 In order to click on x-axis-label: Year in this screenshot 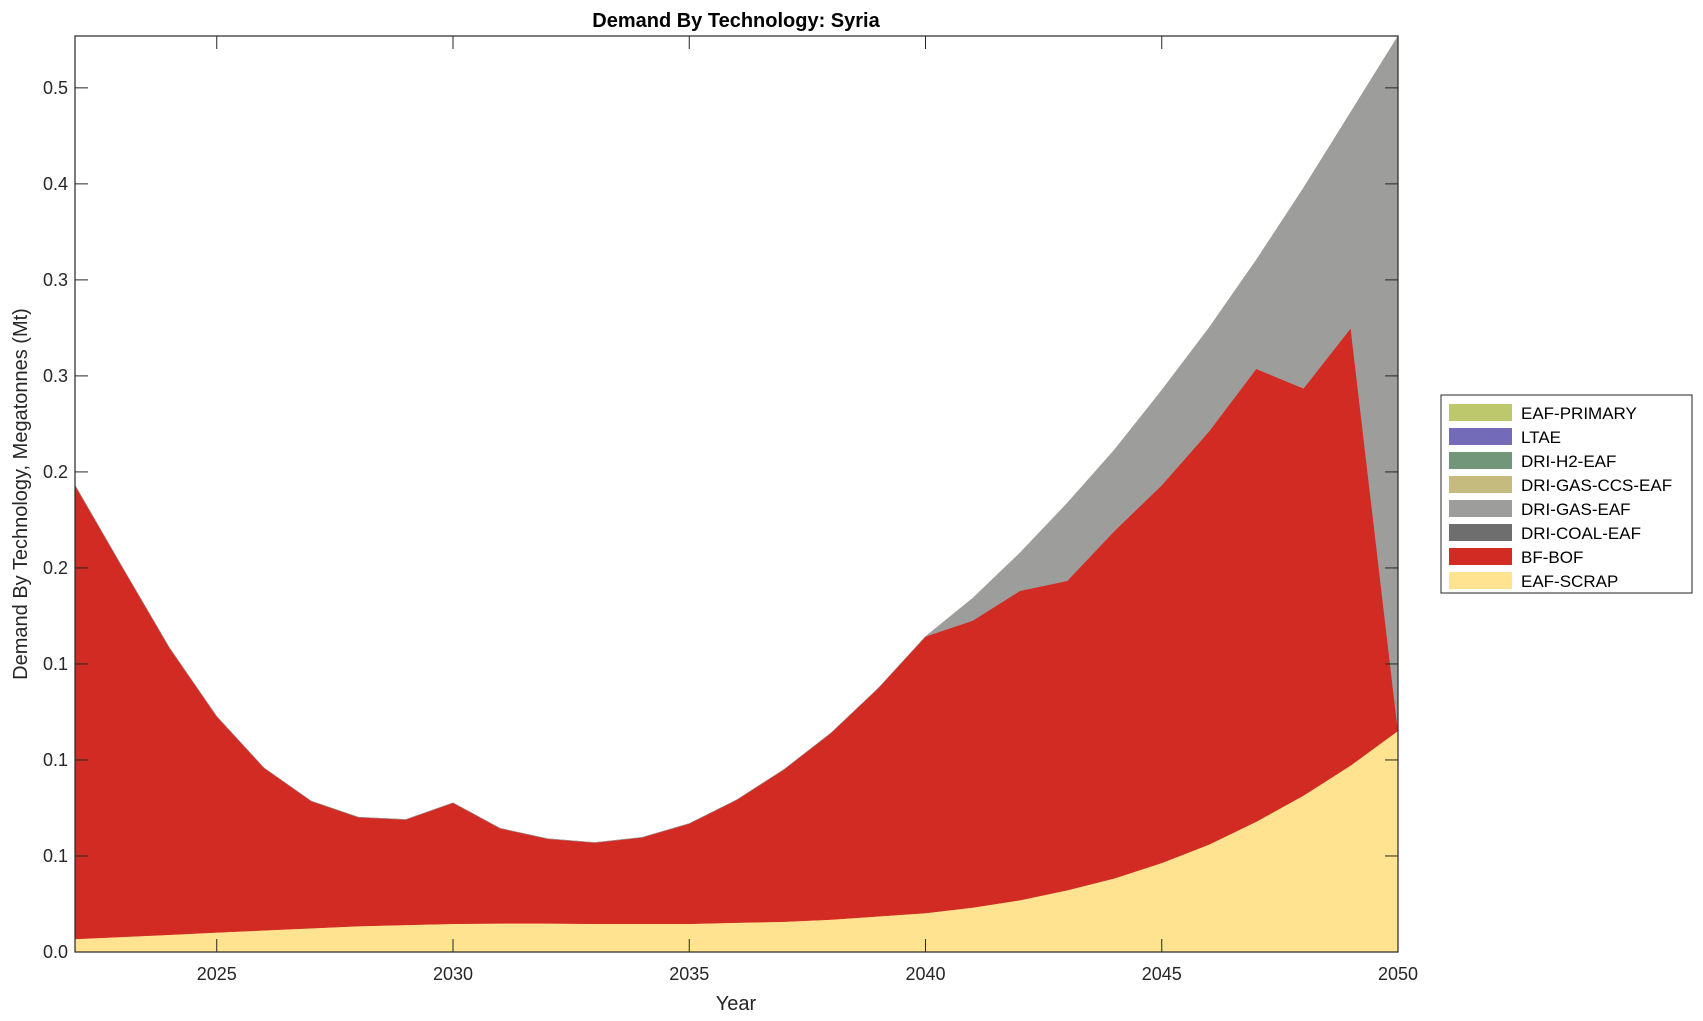, I will do `click(736, 1004)`.